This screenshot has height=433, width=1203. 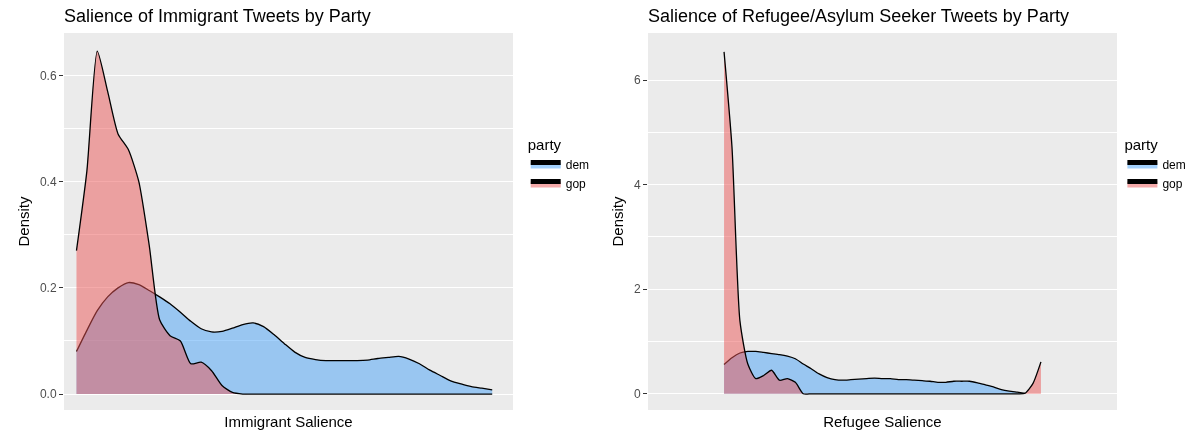 What do you see at coordinates (637, 393) in the screenshot?
I see `y-tick-label: 0` at bounding box center [637, 393].